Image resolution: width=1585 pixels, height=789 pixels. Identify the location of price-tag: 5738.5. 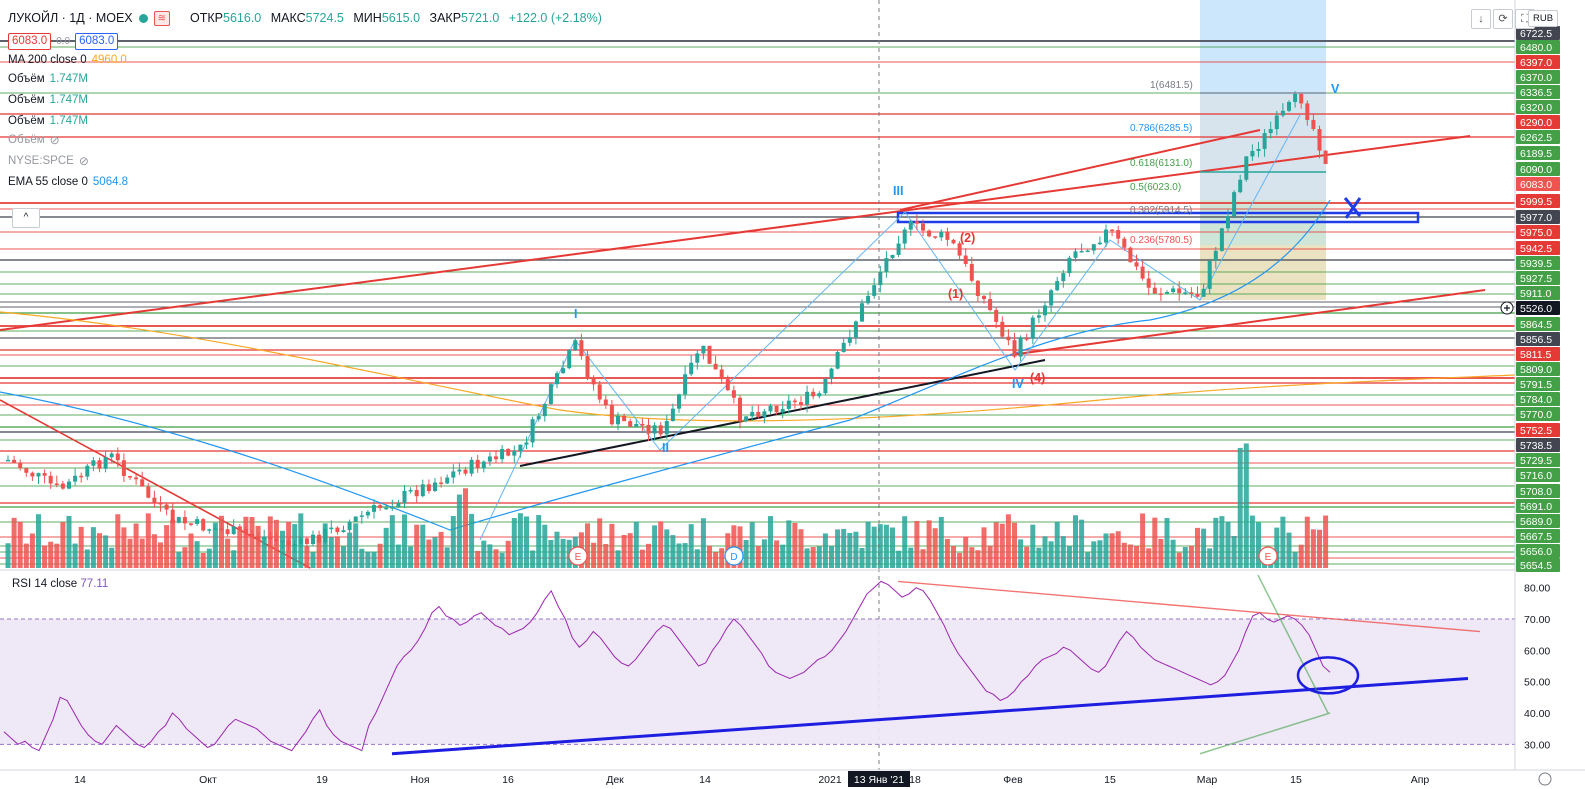
(1536, 446).